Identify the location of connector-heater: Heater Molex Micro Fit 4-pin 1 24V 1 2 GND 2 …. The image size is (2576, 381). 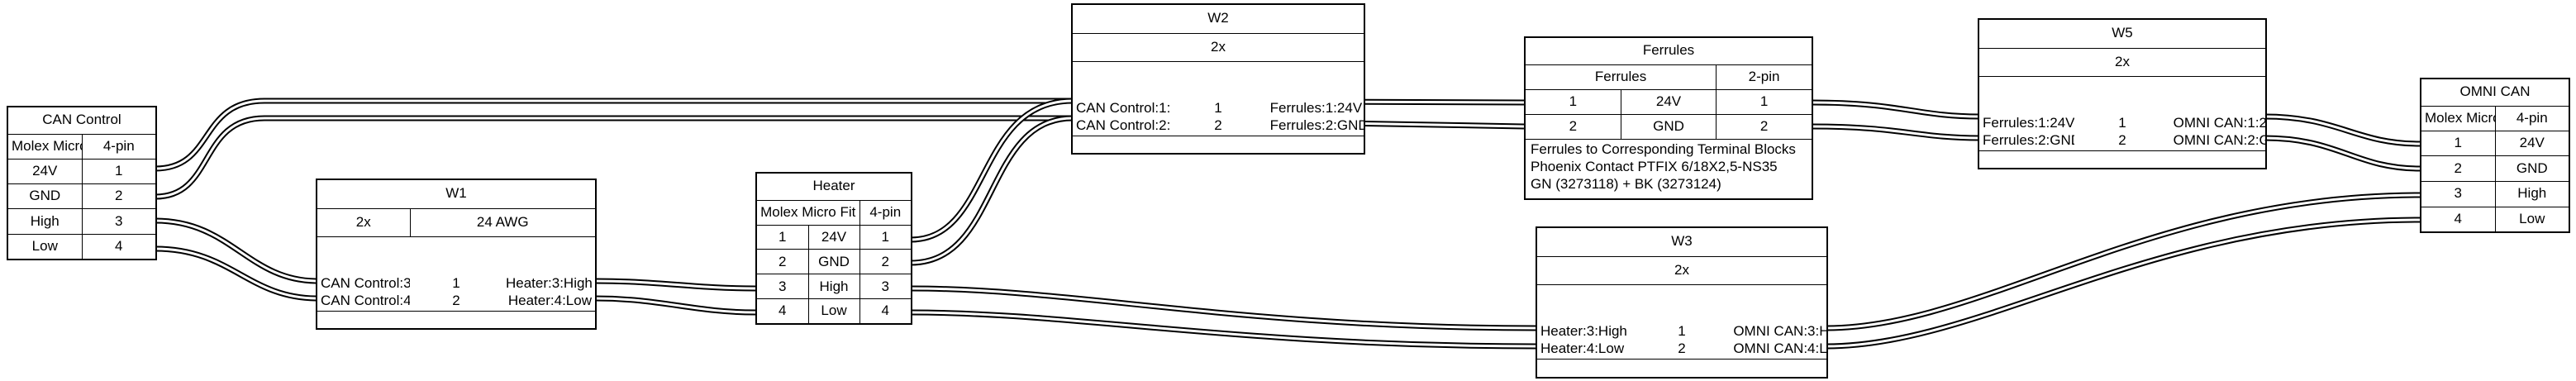
(834, 248).